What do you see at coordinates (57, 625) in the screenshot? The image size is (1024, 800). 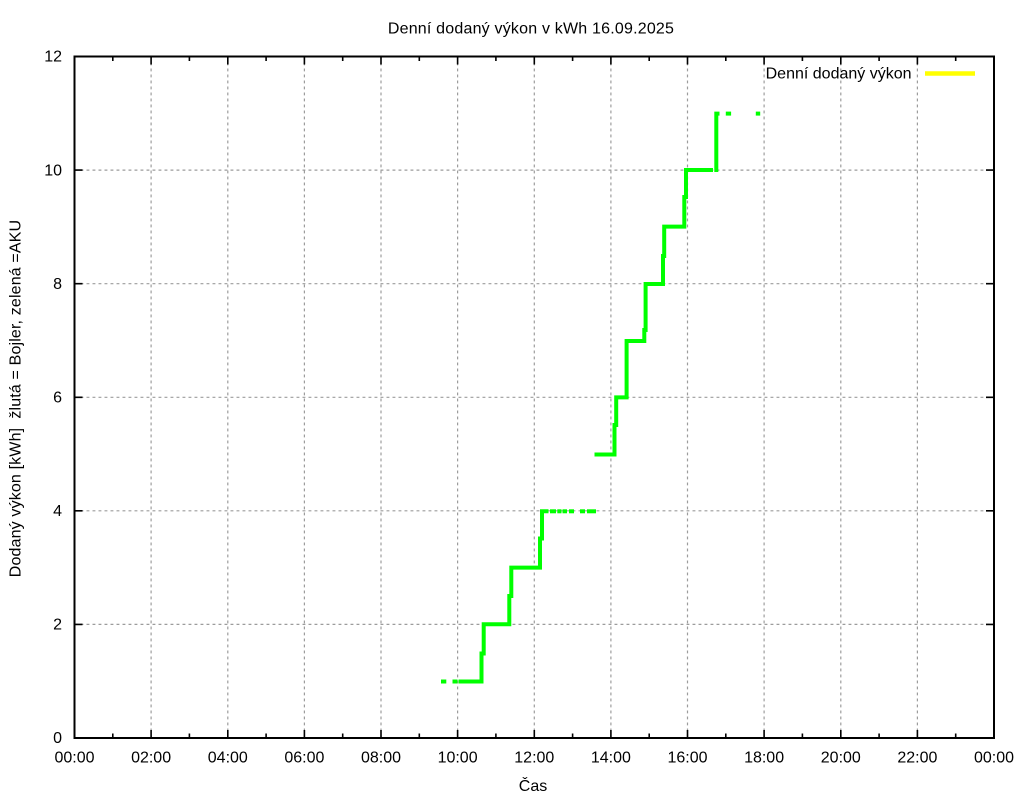 I see `svg-text: 2` at bounding box center [57, 625].